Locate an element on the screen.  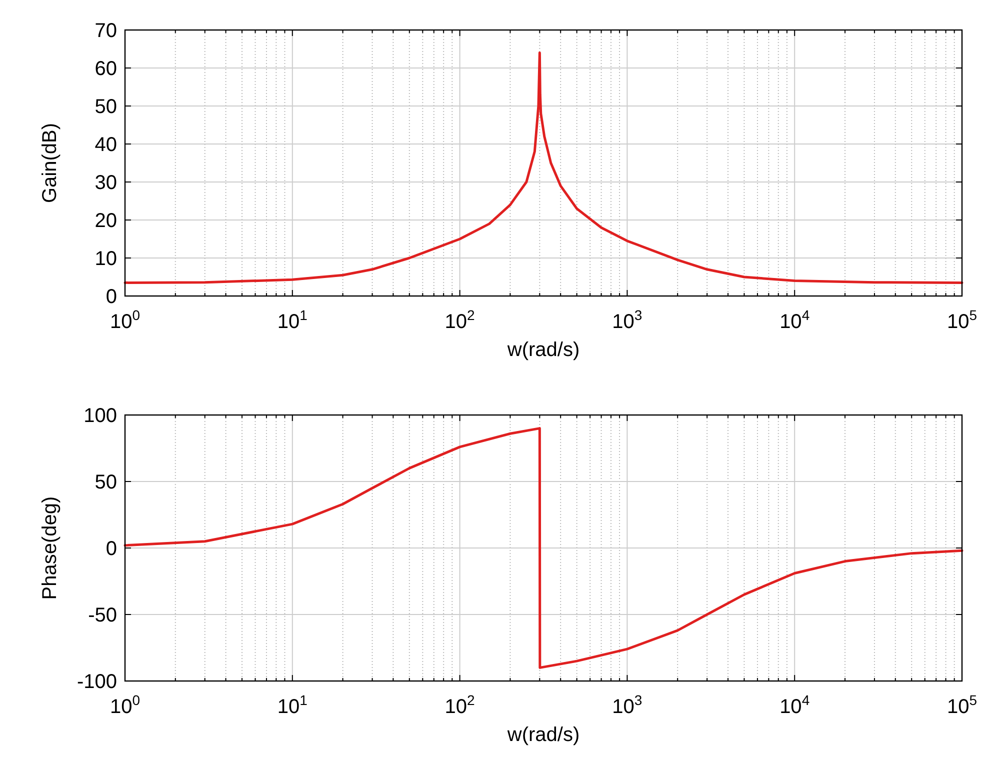
y-axis-title: Phase(deg) is located at coordinates (50, 548).